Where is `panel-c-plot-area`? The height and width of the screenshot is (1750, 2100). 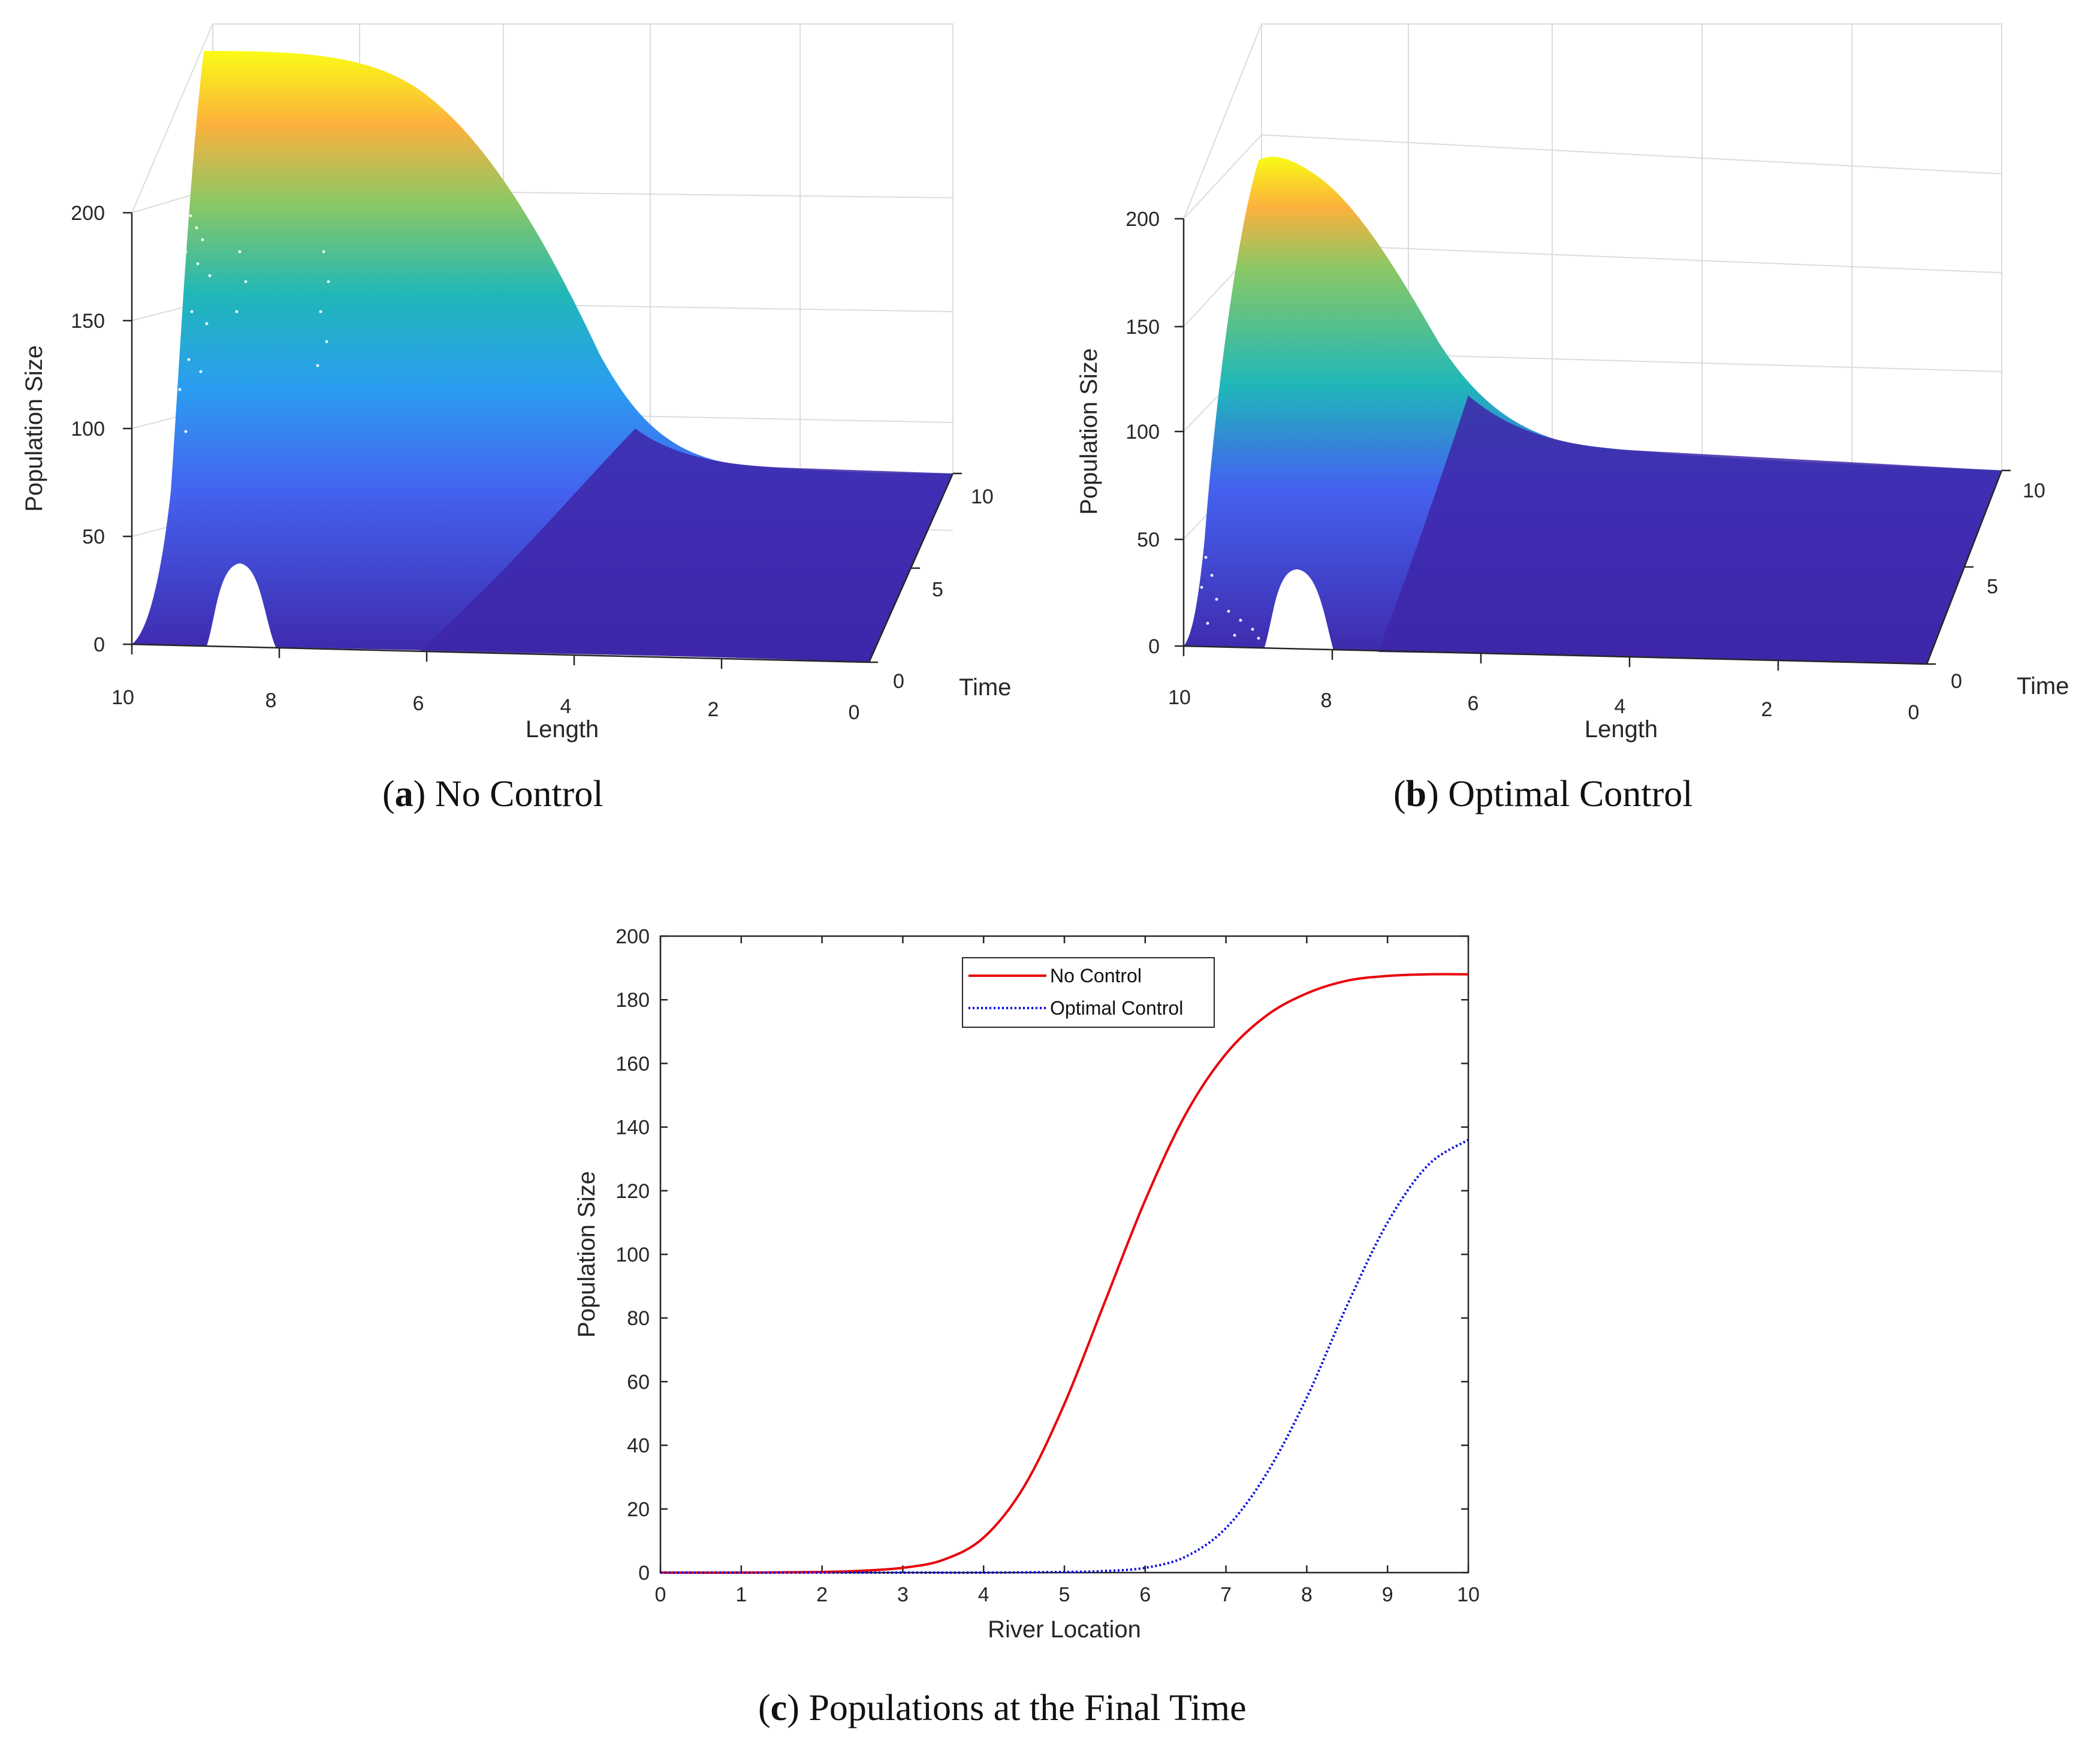 panel-c-plot-area is located at coordinates (1064, 1254).